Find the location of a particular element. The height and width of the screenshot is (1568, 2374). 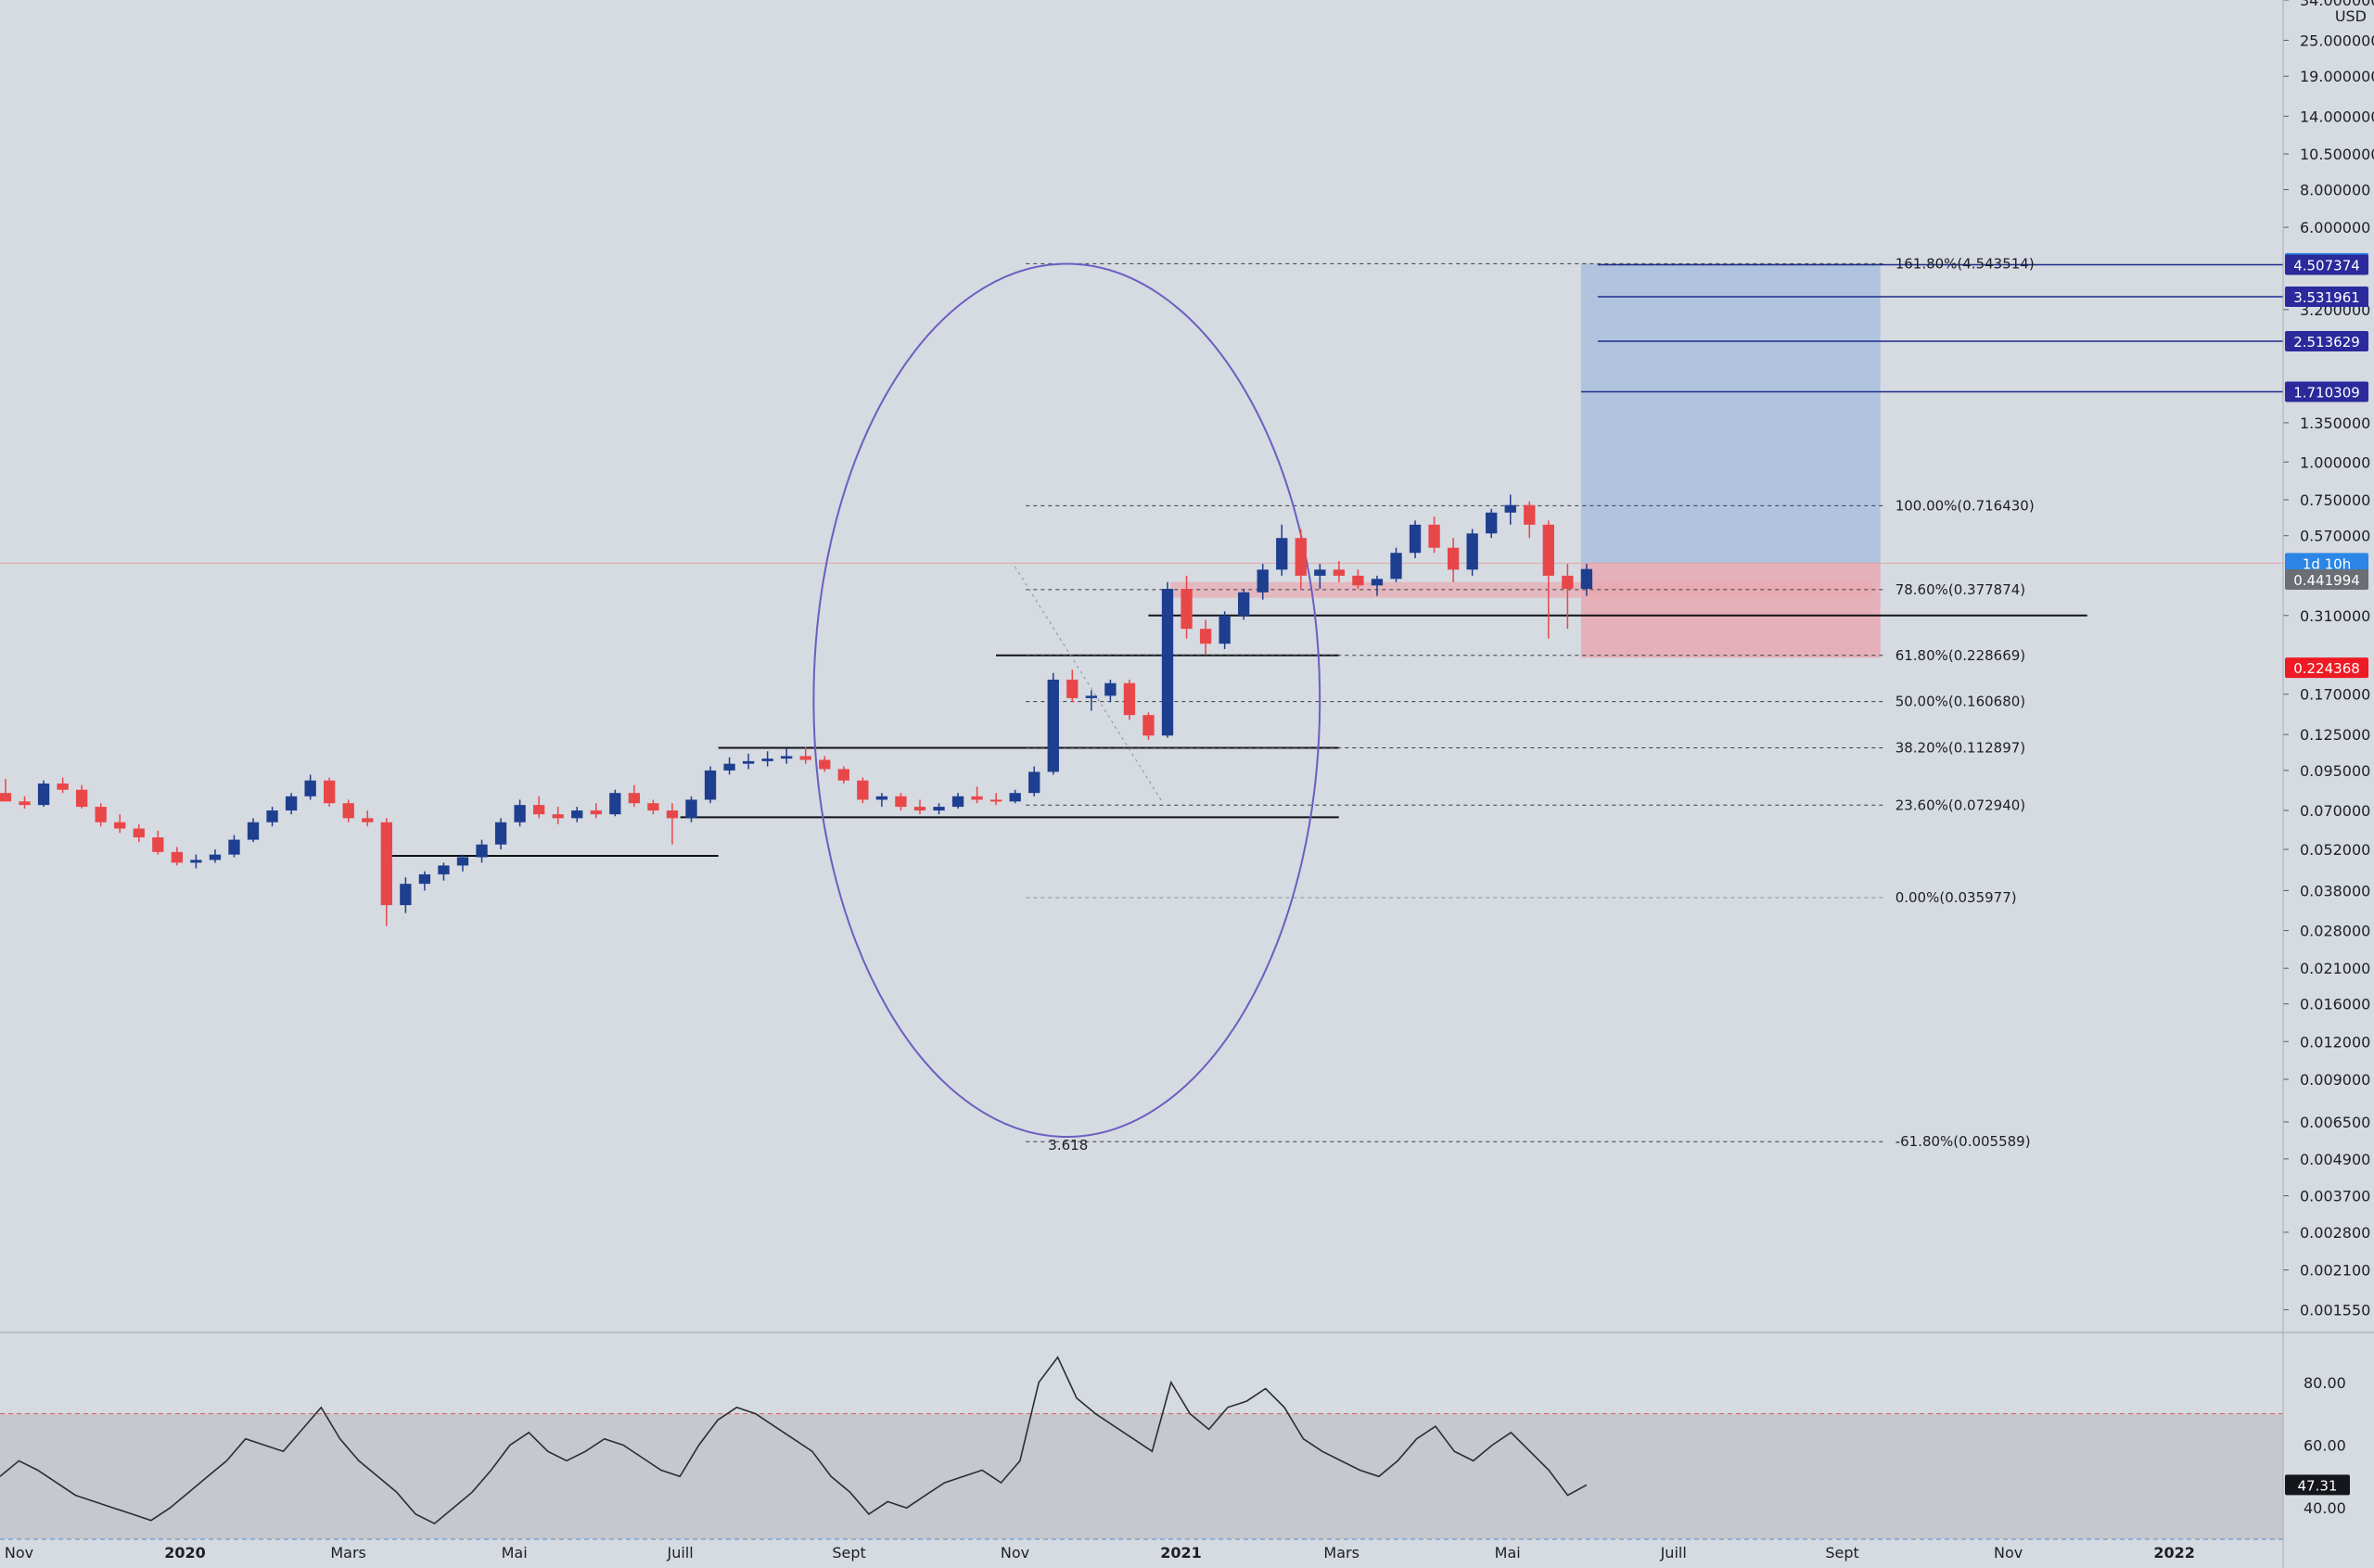

price-tick-label: 0.038000 is located at coordinates (2335, 890).